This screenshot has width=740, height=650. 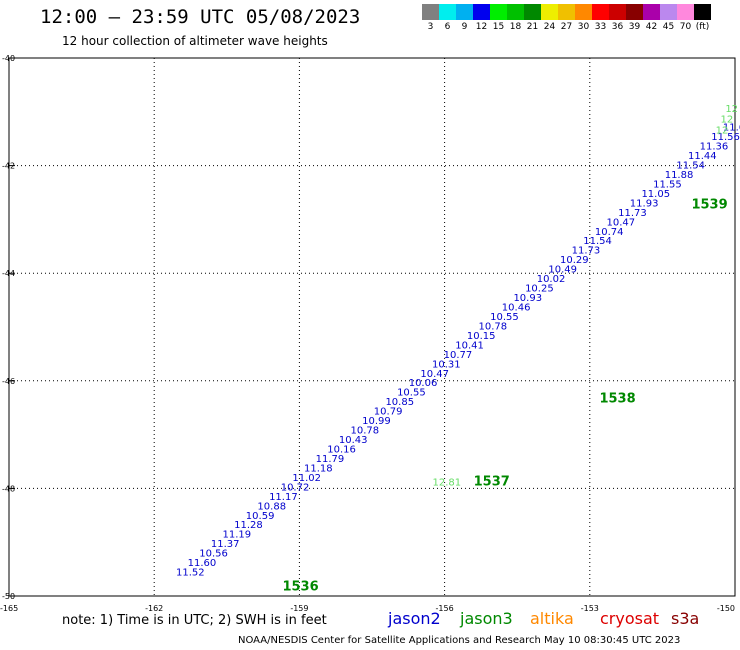 What do you see at coordinates (486, 618) in the screenshot?
I see `satellite-label-jason3: jason3` at bounding box center [486, 618].